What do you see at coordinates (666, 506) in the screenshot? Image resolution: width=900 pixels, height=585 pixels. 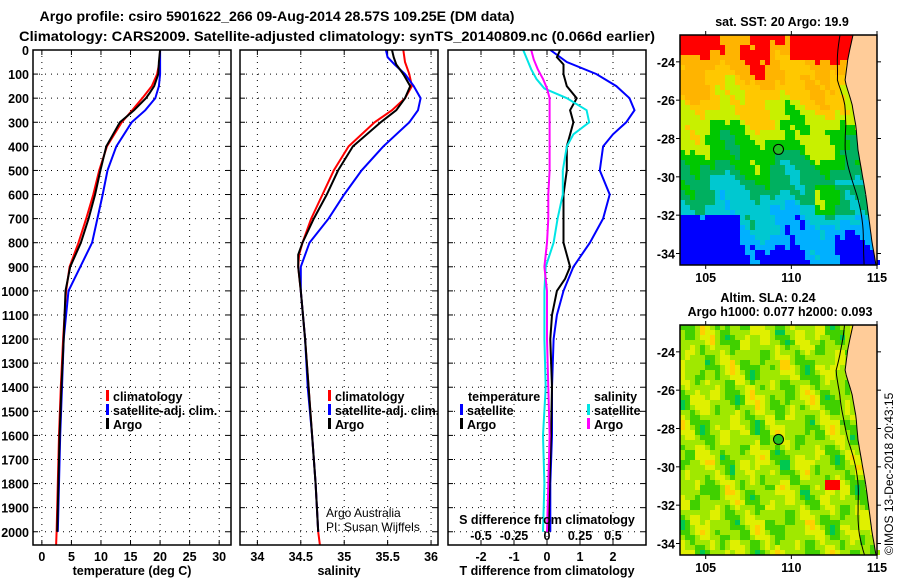 I see `lat-tick-label: -32` at bounding box center [666, 506].